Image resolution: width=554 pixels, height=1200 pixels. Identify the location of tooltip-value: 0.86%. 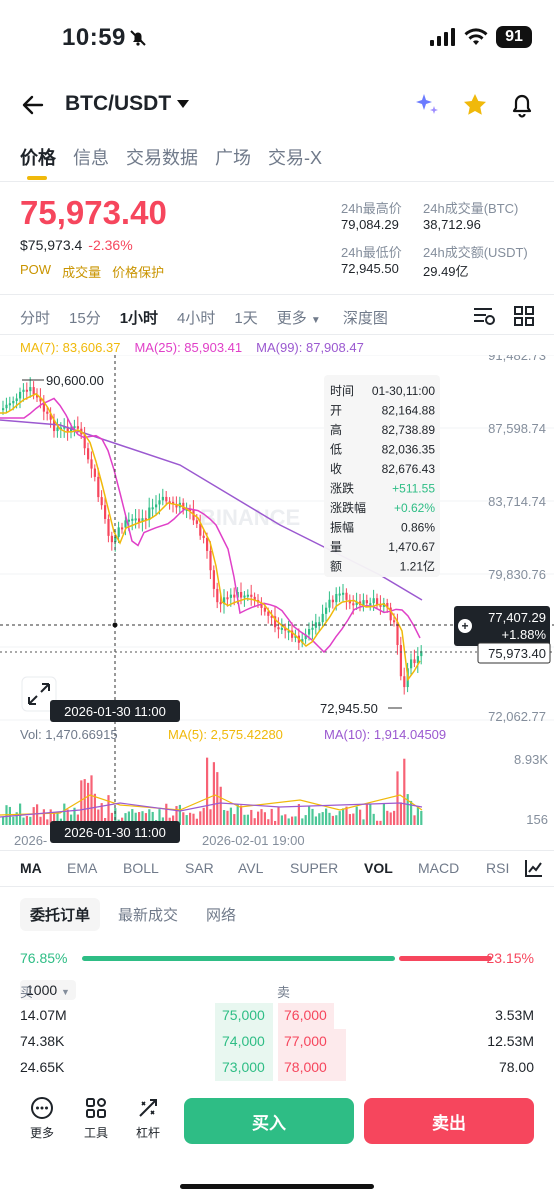
(418, 528).